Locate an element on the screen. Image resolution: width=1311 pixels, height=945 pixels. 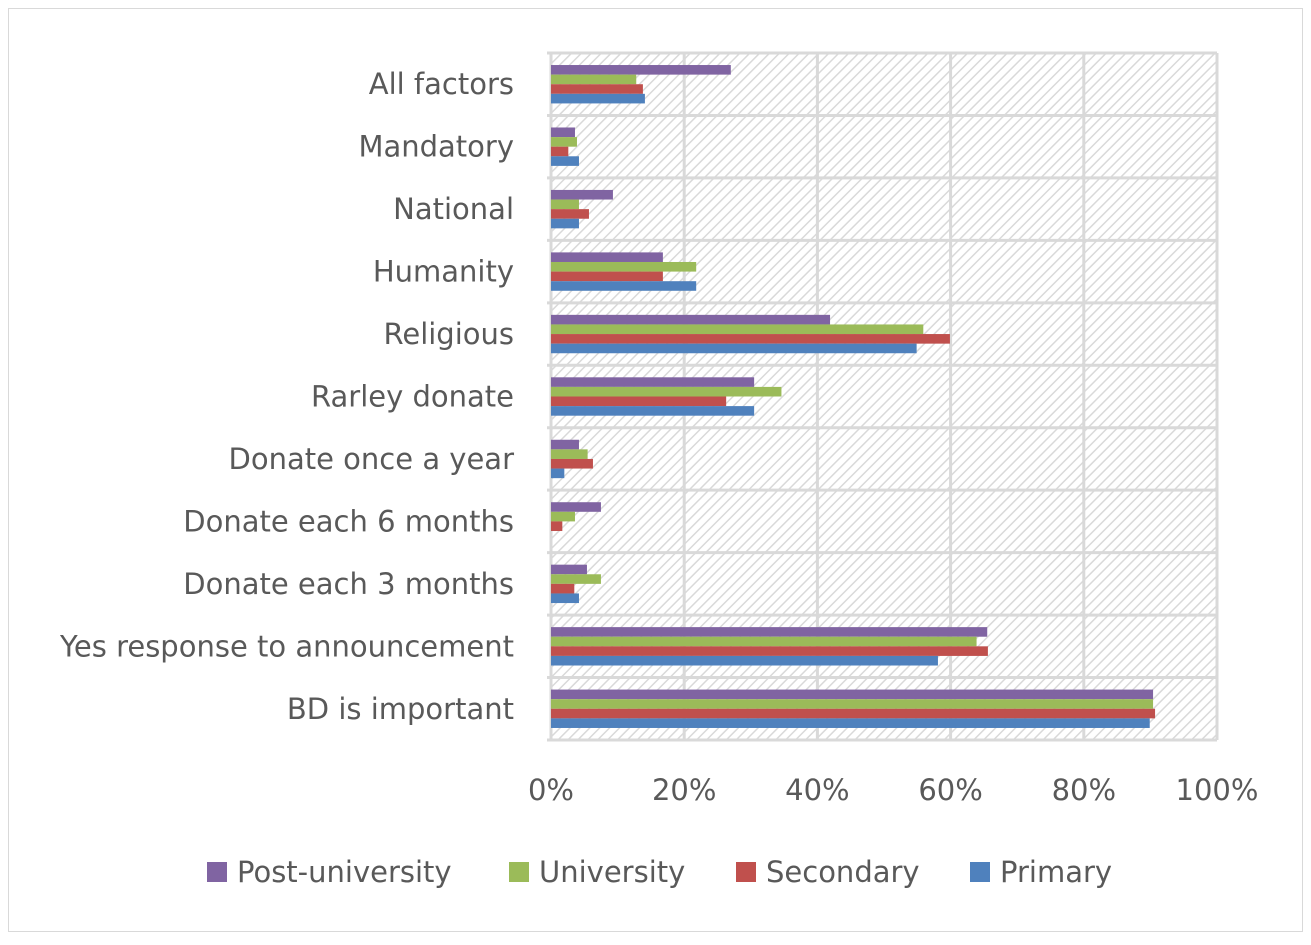
category-label: BD is important is located at coordinates (400, 709).